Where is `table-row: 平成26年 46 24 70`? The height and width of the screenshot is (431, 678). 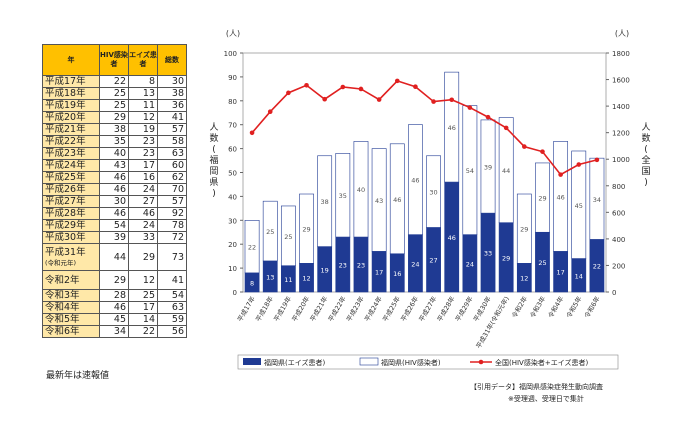
table-row: 平成26年 46 24 70 is located at coordinates (114, 189).